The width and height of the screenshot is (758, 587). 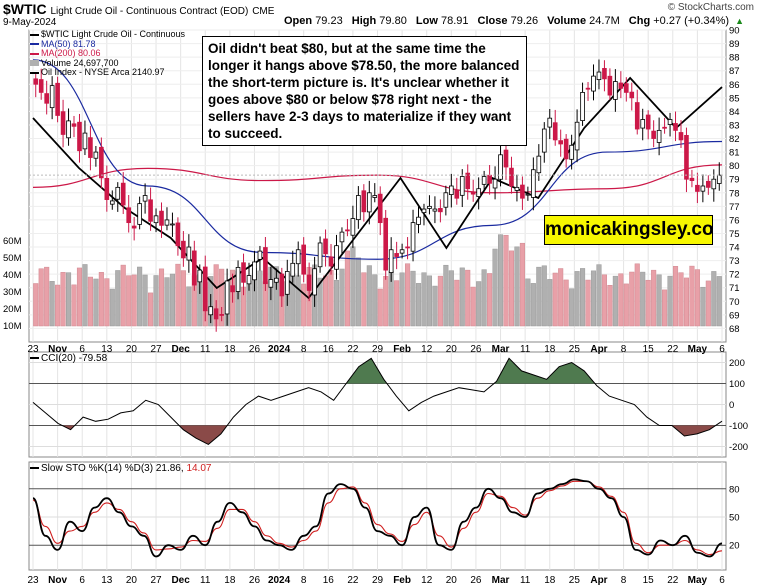 What do you see at coordinates (329, 349) in the screenshot?
I see `x-tick-label-top: 16` at bounding box center [329, 349].